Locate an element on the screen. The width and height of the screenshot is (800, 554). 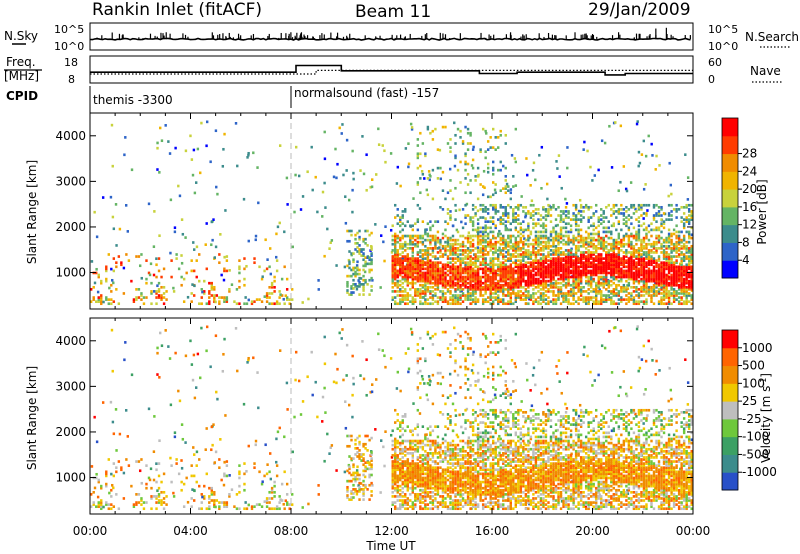
freq-right-tick-bottom: 0 is located at coordinates (711, 79).